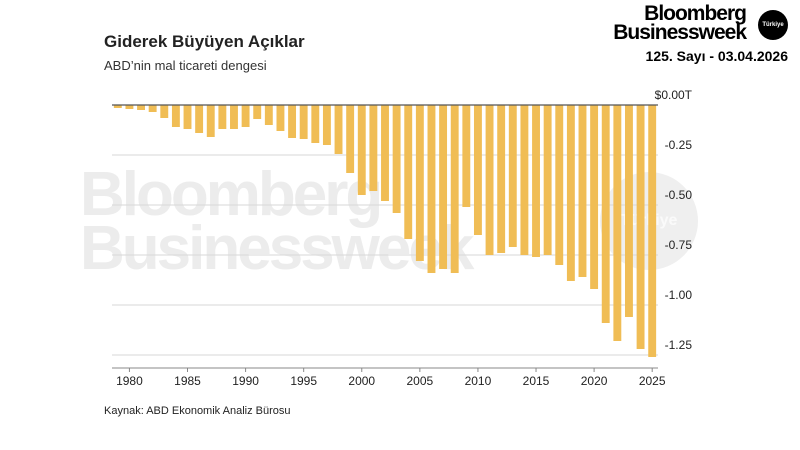 The image size is (800, 450). Describe the element at coordinates (245, 381) in the screenshot. I see `x-tick-label: 1990` at that location.